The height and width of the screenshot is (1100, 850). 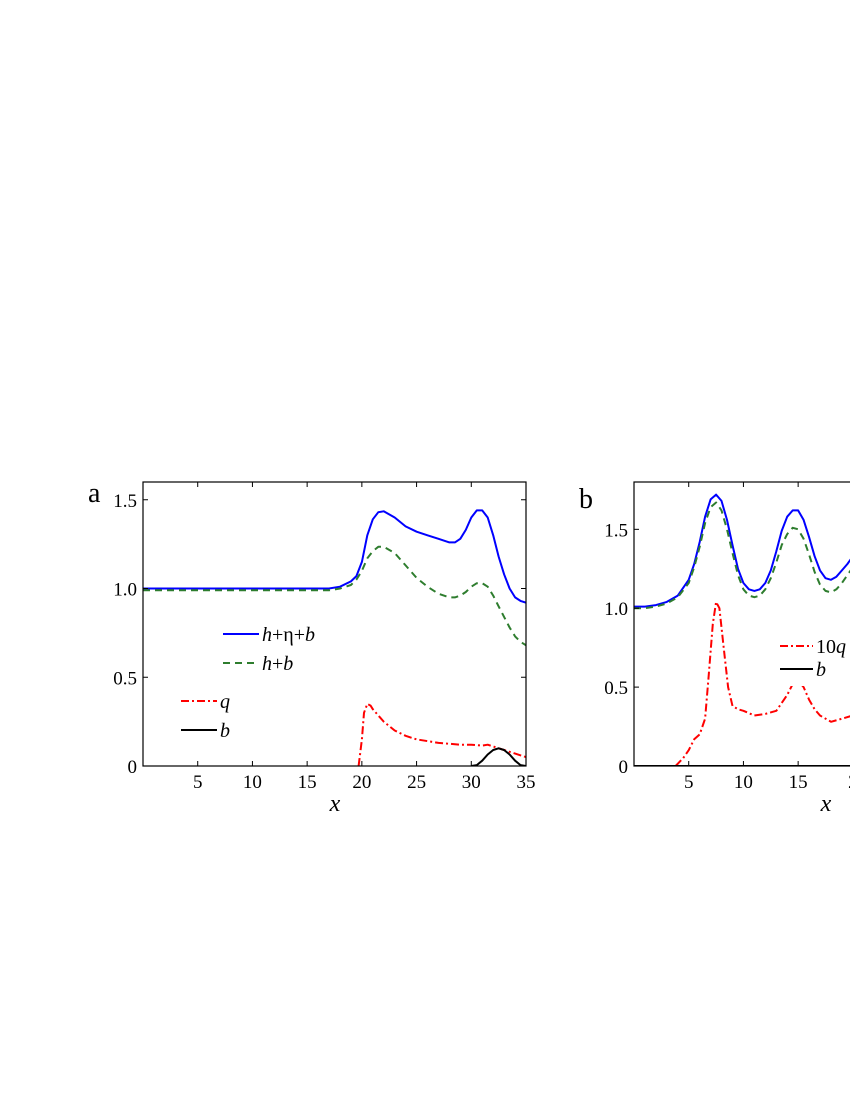 I want to click on series-layer-a, so click(x=334, y=637).